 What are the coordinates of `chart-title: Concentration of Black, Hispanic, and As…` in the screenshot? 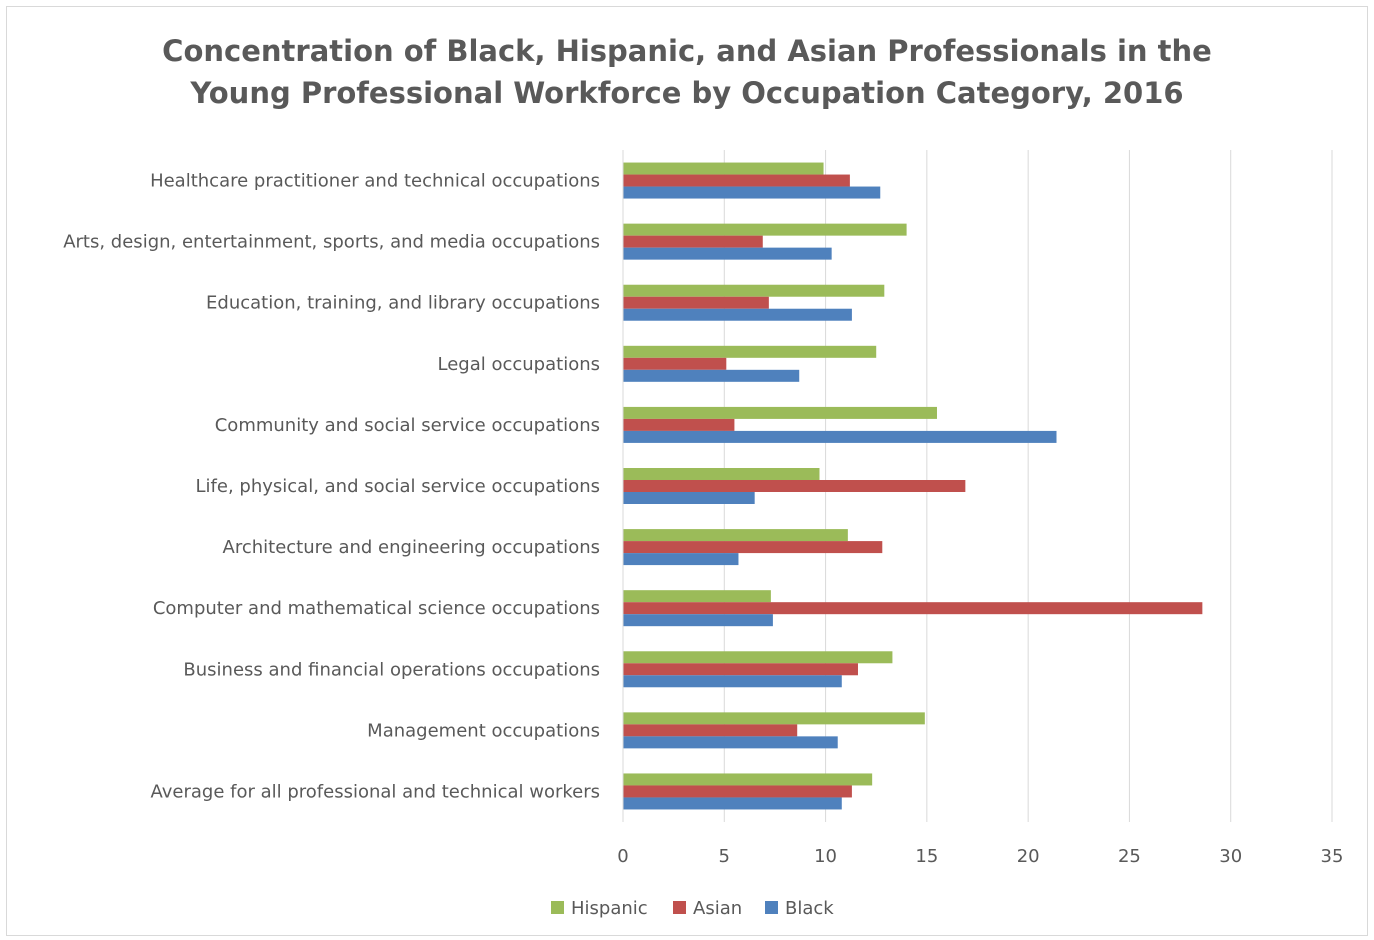 It's located at (687, 72).